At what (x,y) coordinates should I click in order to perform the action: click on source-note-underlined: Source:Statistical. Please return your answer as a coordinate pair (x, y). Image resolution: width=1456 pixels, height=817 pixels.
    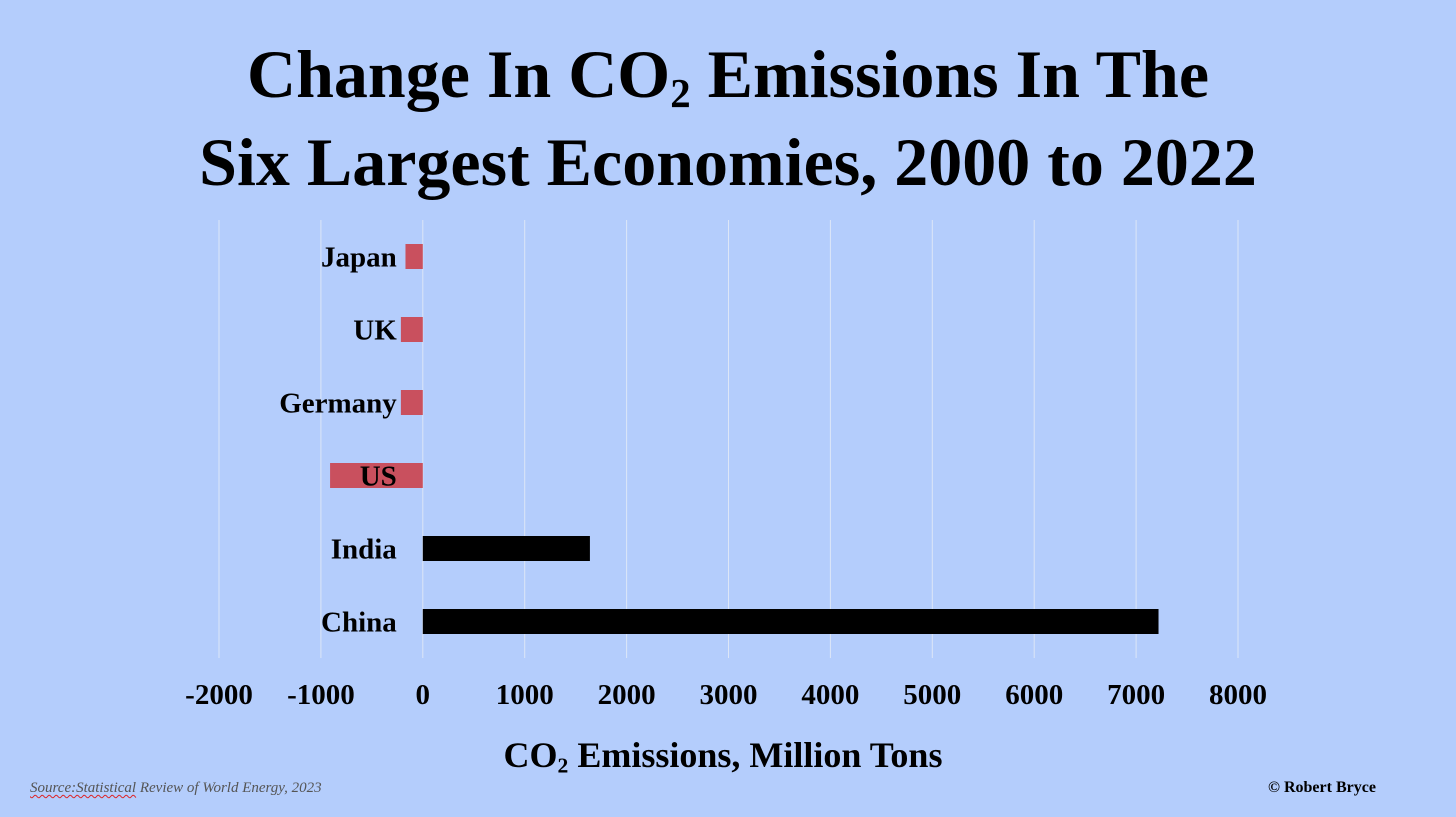
    Looking at the image, I should click on (83, 788).